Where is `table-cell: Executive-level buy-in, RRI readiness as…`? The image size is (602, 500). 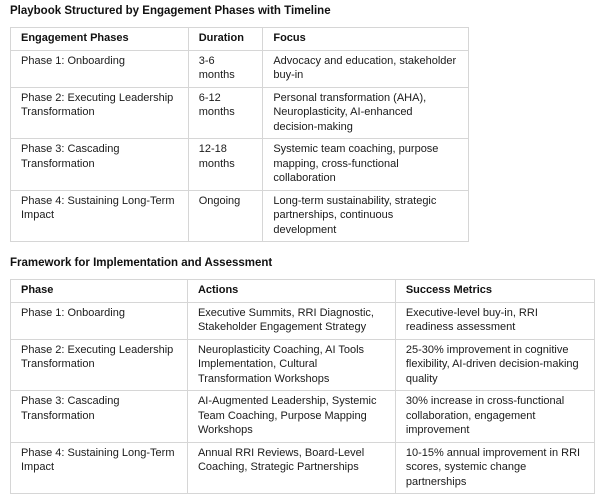 table-cell: Executive-level buy-in, RRI readiness as… is located at coordinates (495, 320).